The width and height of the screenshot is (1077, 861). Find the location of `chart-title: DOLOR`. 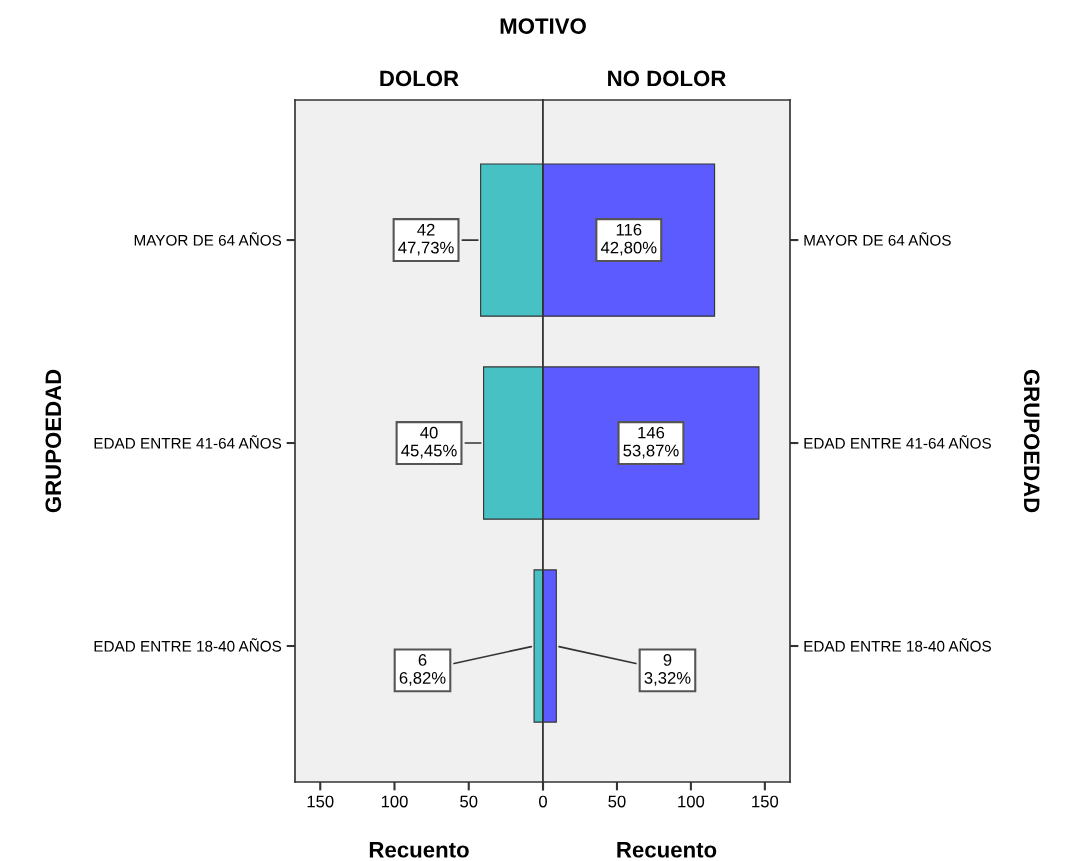

chart-title: DOLOR is located at coordinates (419, 78).